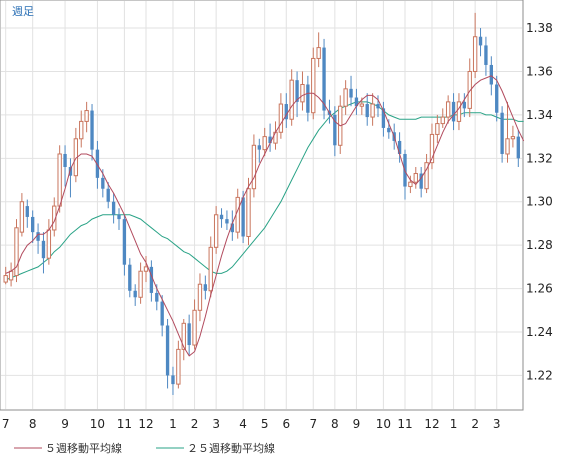 This screenshot has height=462, width=574. What do you see at coordinates (286, 424) in the screenshot?
I see `x-tick-label: 6` at bounding box center [286, 424].